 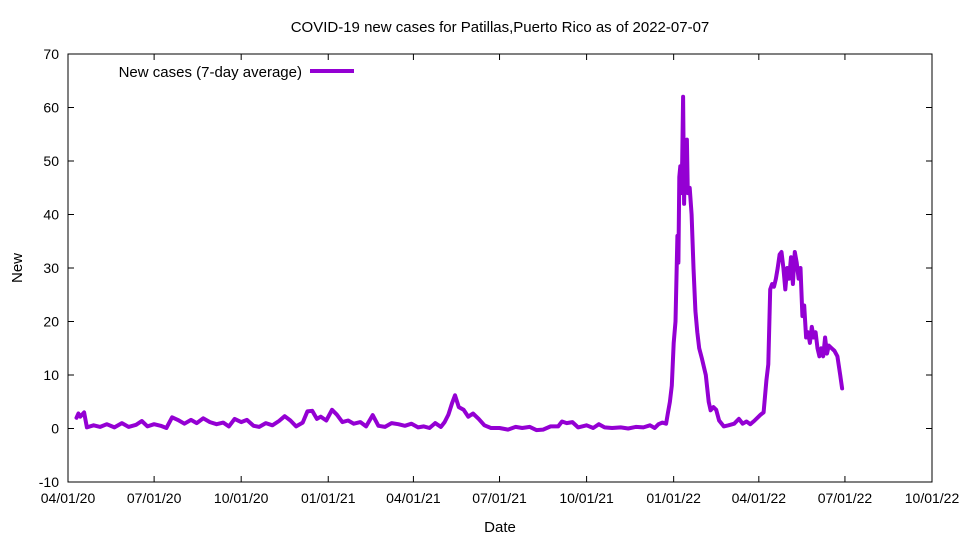 What do you see at coordinates (586, 498) in the screenshot?
I see `x-tick-label: 10/01/21` at bounding box center [586, 498].